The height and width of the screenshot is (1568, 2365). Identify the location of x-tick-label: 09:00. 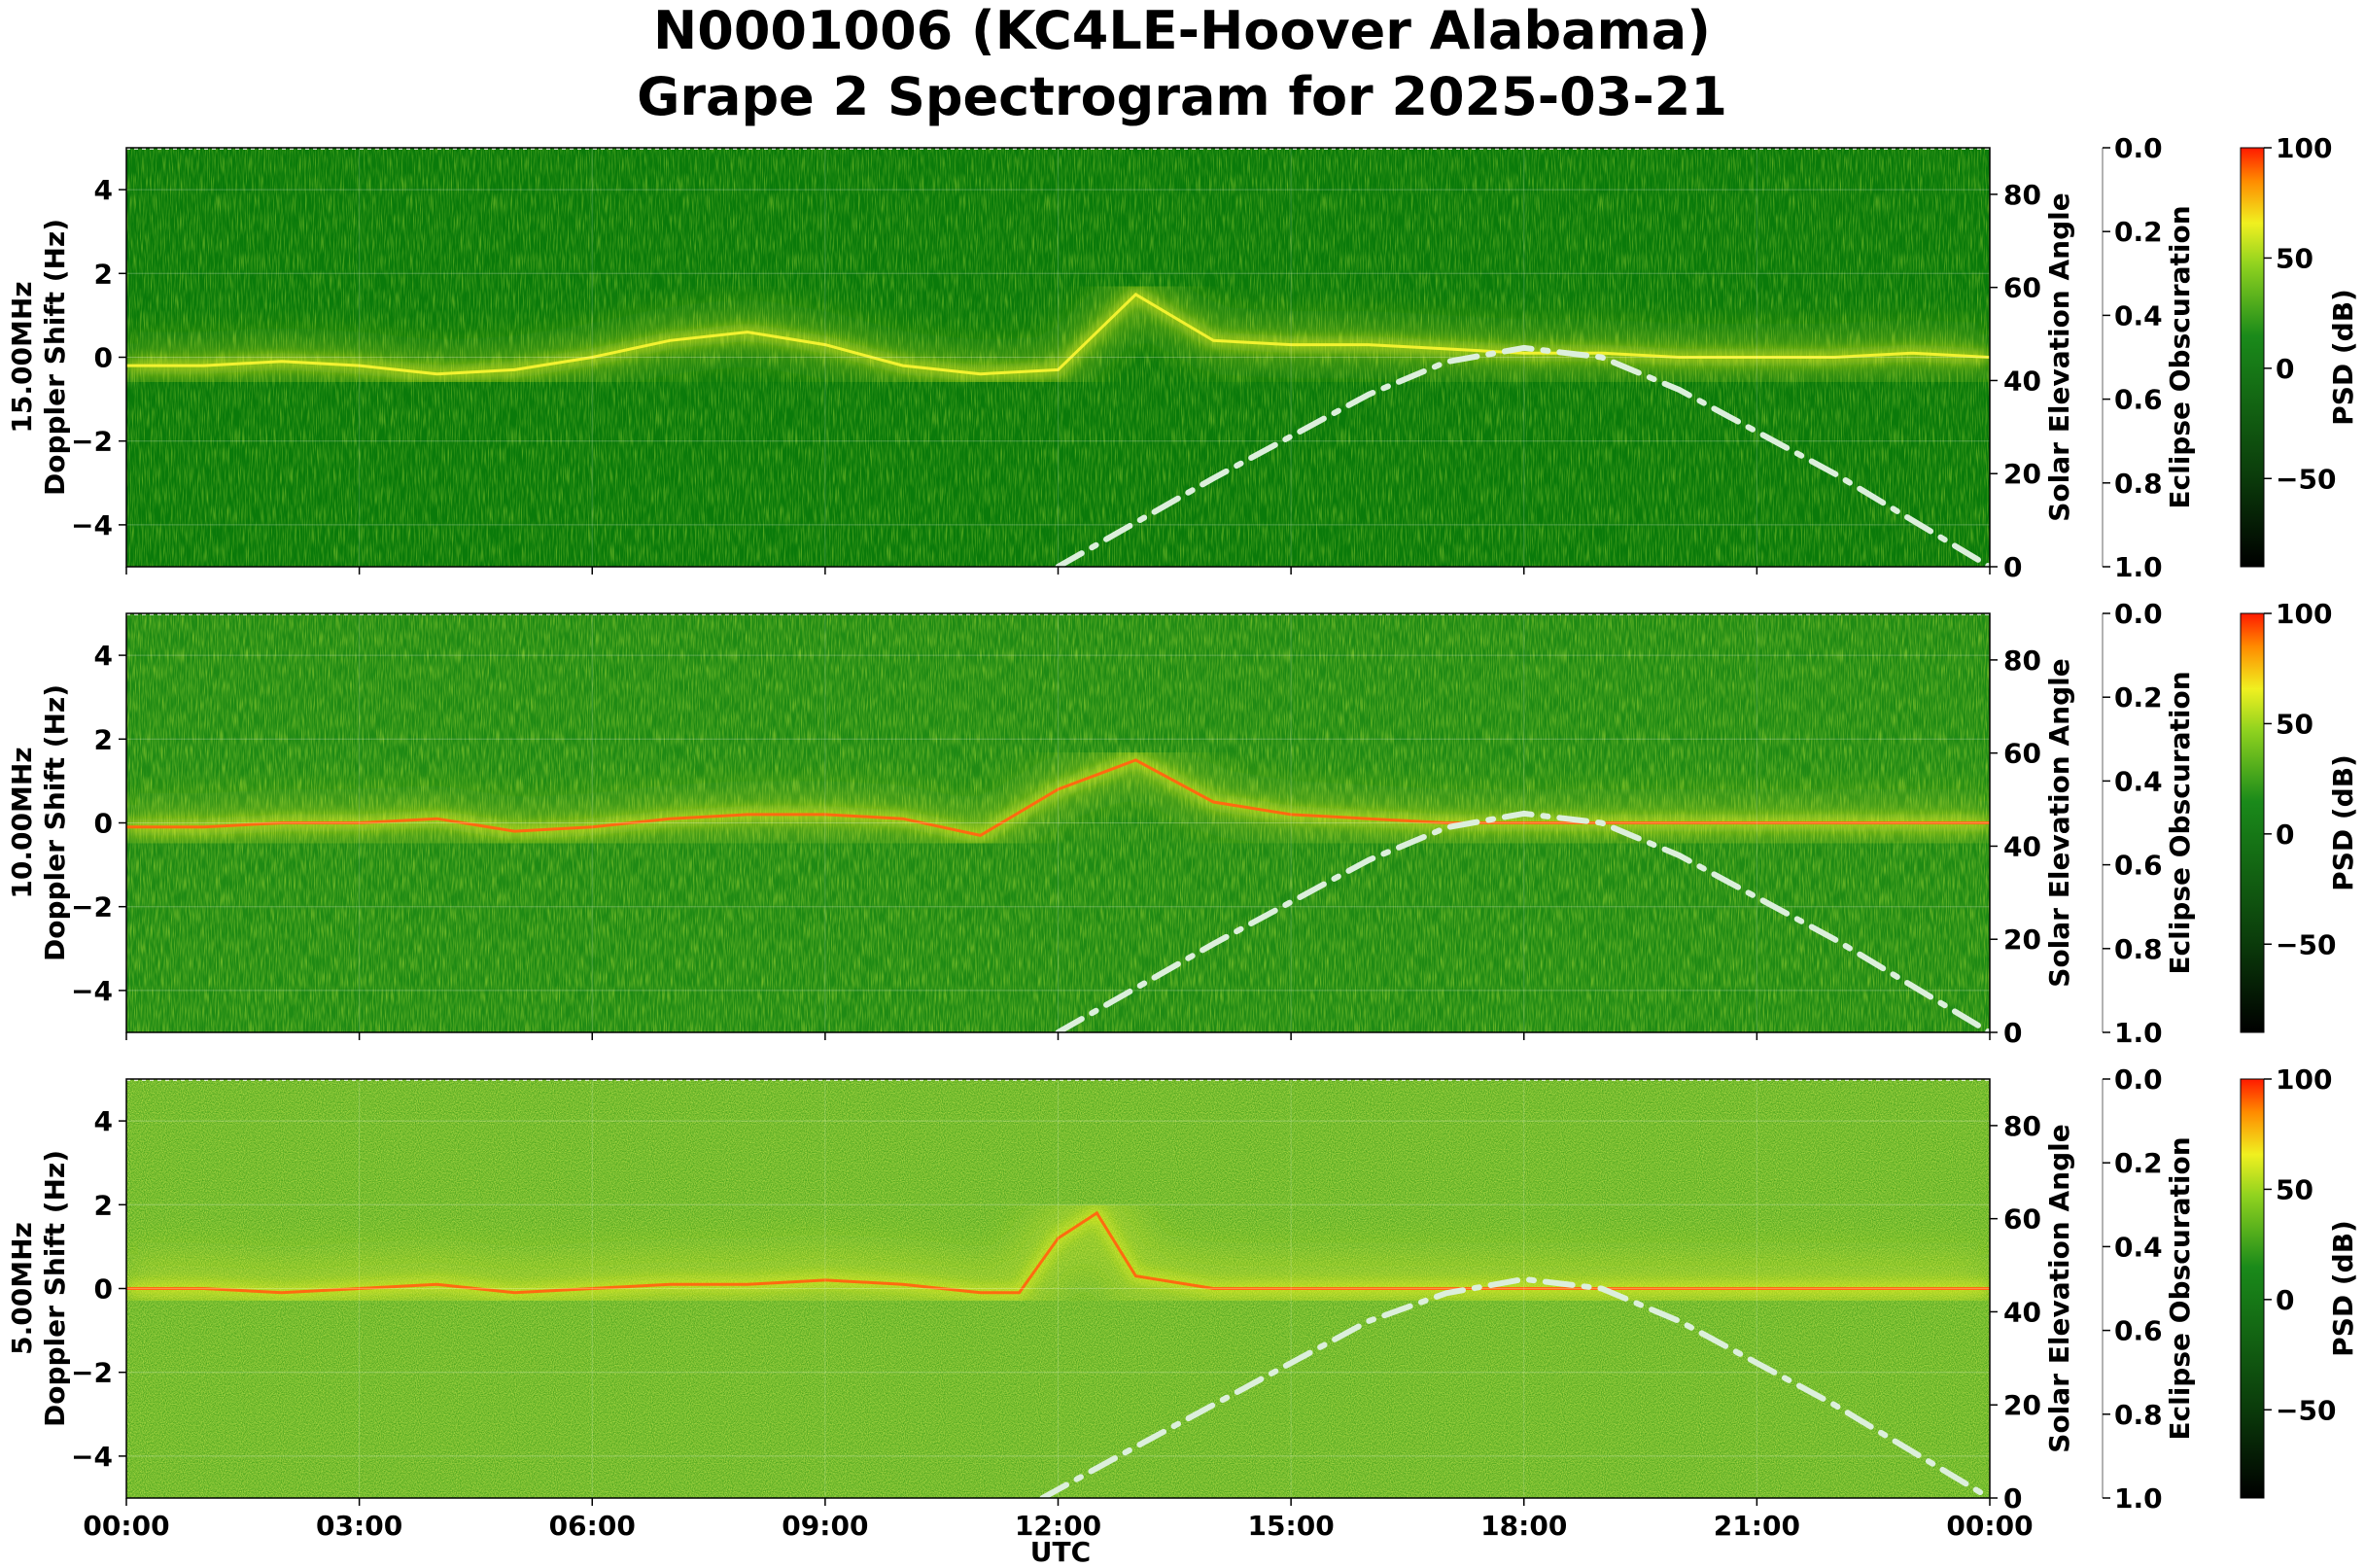
(825, 1526).